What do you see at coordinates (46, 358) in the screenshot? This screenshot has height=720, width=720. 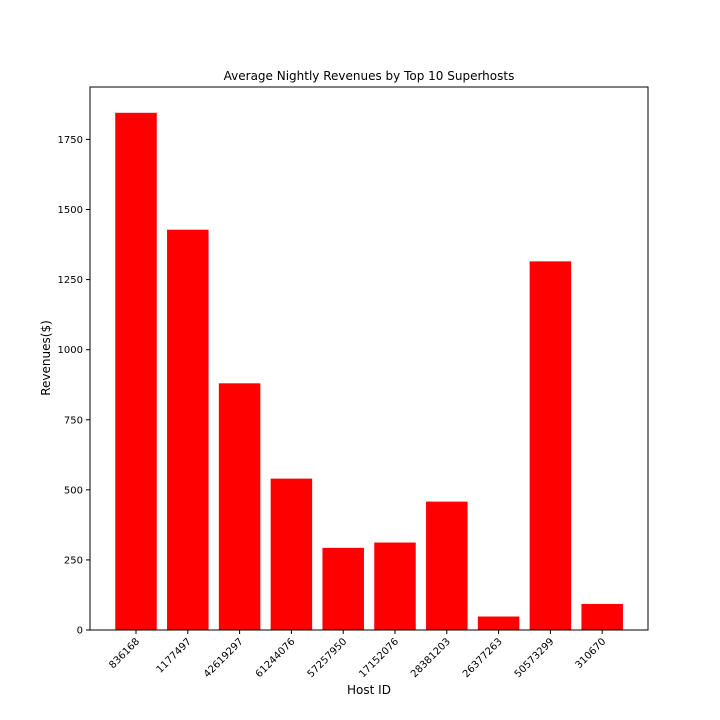 I see `y-axis-title: Revenues($)` at bounding box center [46, 358].